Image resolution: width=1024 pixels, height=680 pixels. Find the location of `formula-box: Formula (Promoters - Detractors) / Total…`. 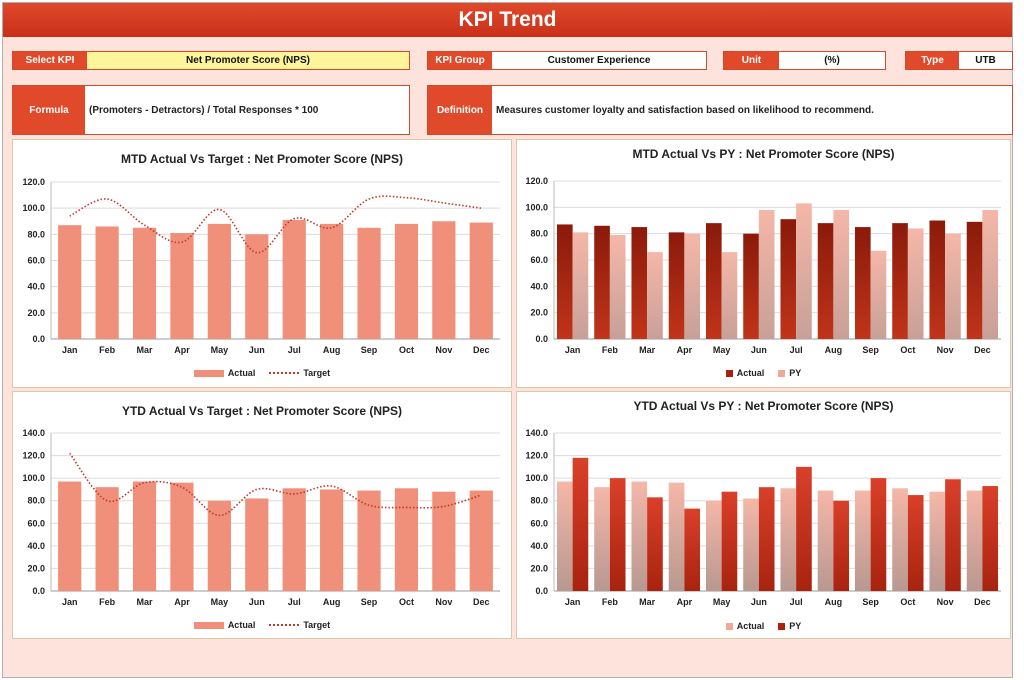

formula-box: Formula (Promoters - Detractors) / Total… is located at coordinates (211, 110).